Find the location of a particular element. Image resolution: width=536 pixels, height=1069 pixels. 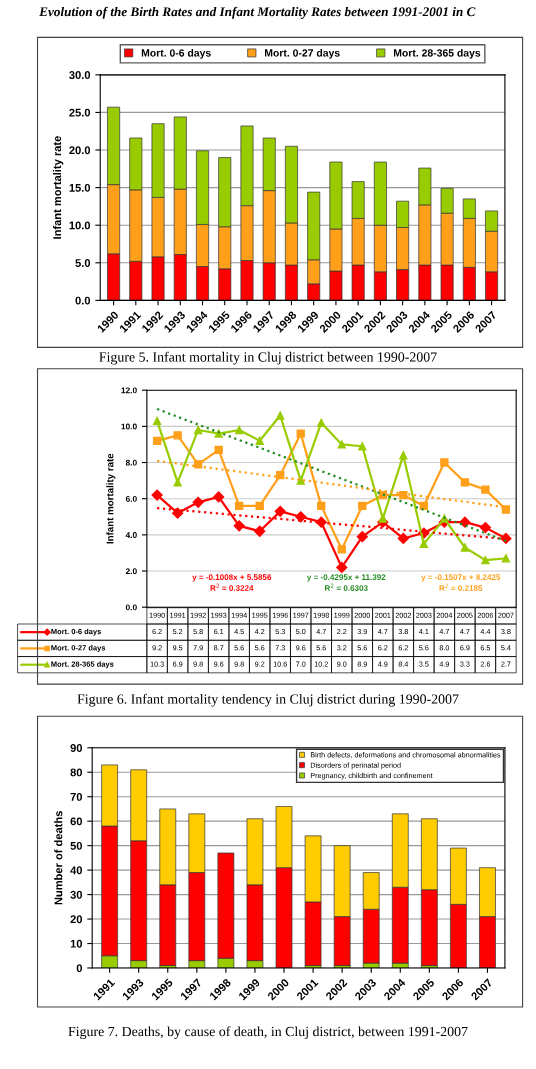

y-tick-label: 30 is located at coordinates (76, 894).